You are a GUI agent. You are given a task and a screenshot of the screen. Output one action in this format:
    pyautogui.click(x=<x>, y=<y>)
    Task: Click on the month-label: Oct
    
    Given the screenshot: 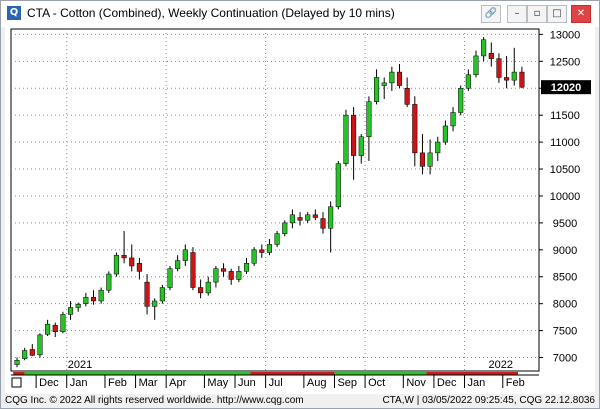 What is the action you would take?
    pyautogui.click(x=376, y=383)
    